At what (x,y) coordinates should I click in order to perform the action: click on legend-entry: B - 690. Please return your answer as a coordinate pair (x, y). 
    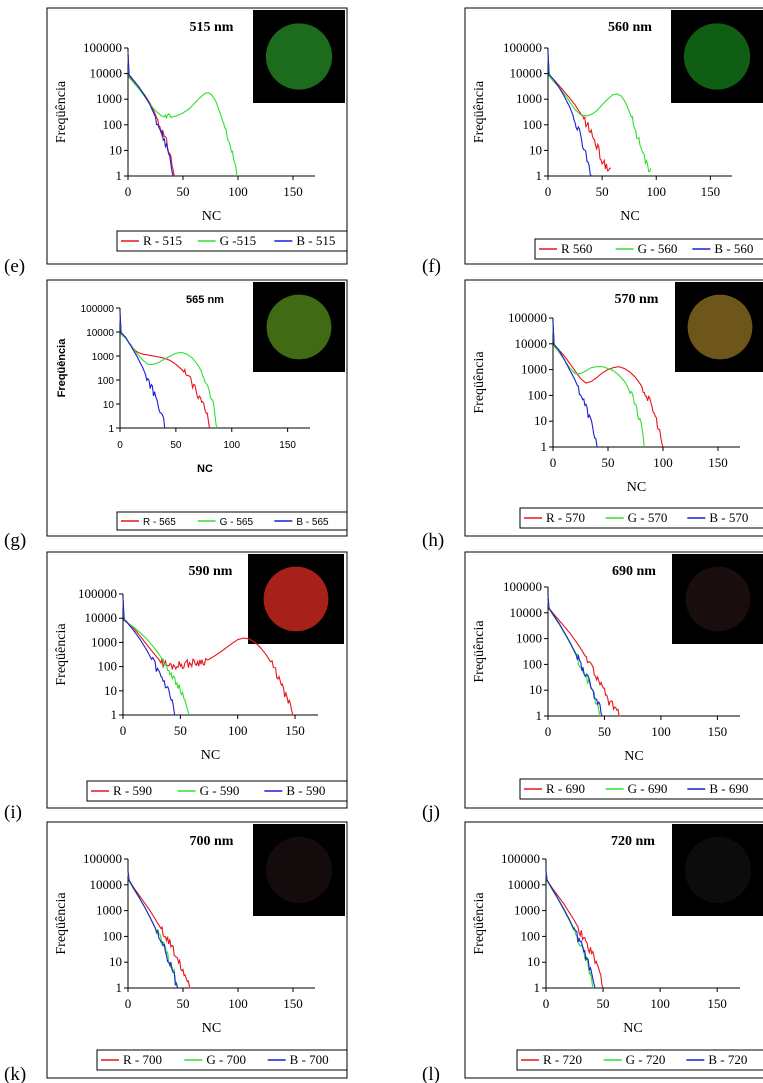
    Looking at the image, I should click on (728, 788).